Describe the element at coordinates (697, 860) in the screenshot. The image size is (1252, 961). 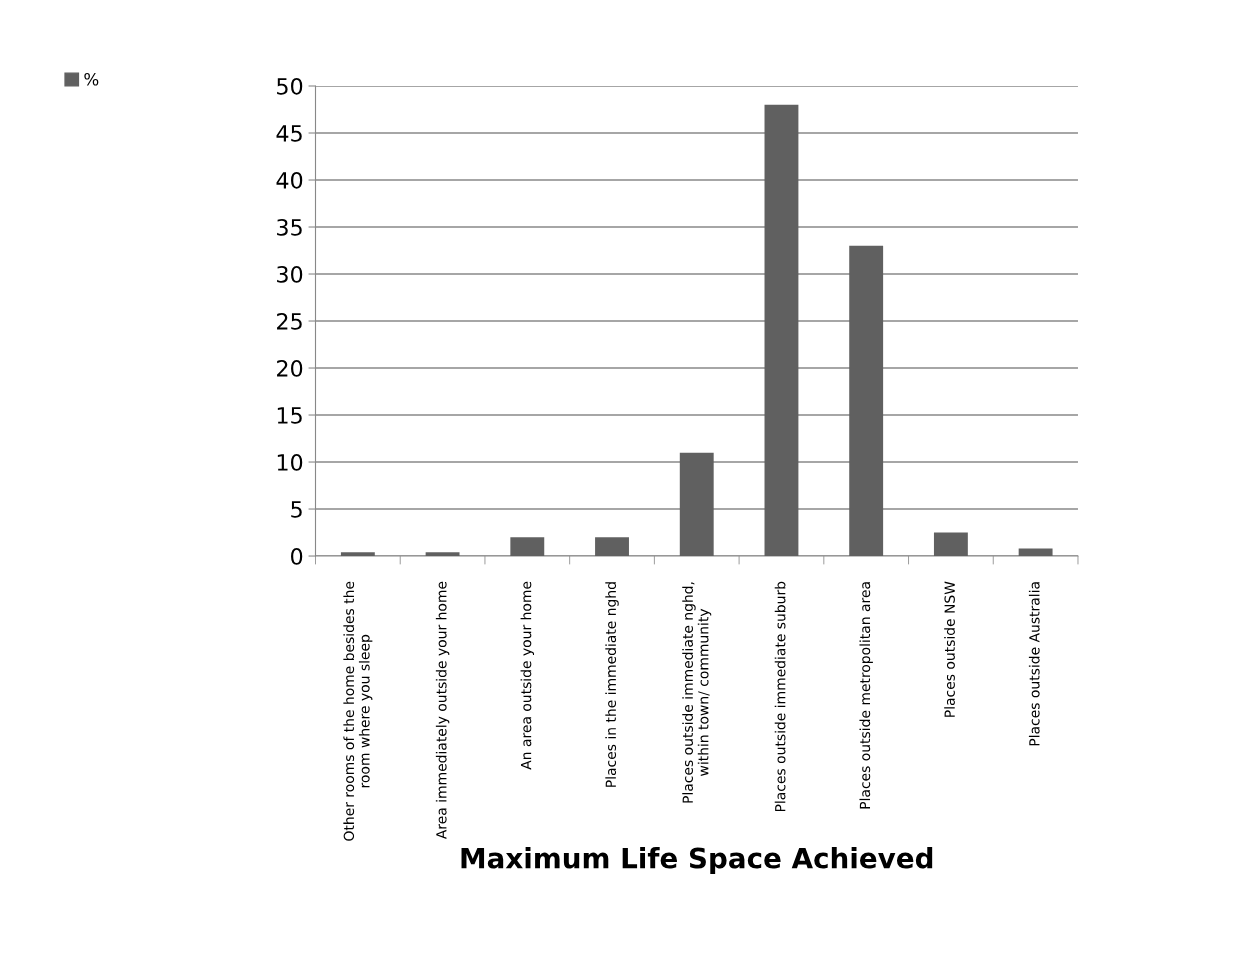
I see `x-axis-title: Maximum Life Space Achieved` at that location.